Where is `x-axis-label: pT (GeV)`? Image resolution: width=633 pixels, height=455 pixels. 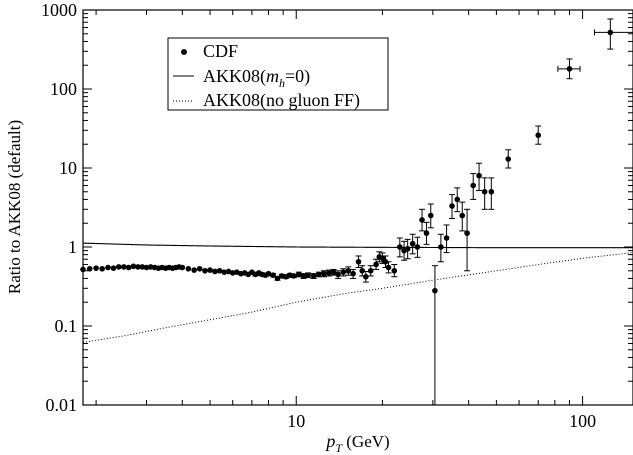
x-axis-label: pT (GeV) is located at coordinates (356, 443).